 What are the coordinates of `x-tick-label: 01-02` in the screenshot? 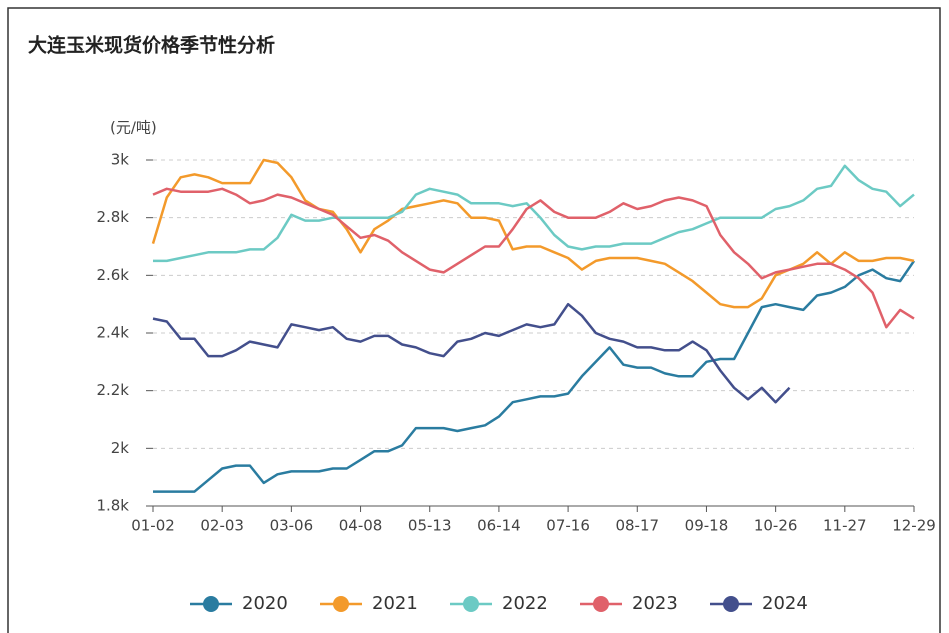 It's located at (153, 526).